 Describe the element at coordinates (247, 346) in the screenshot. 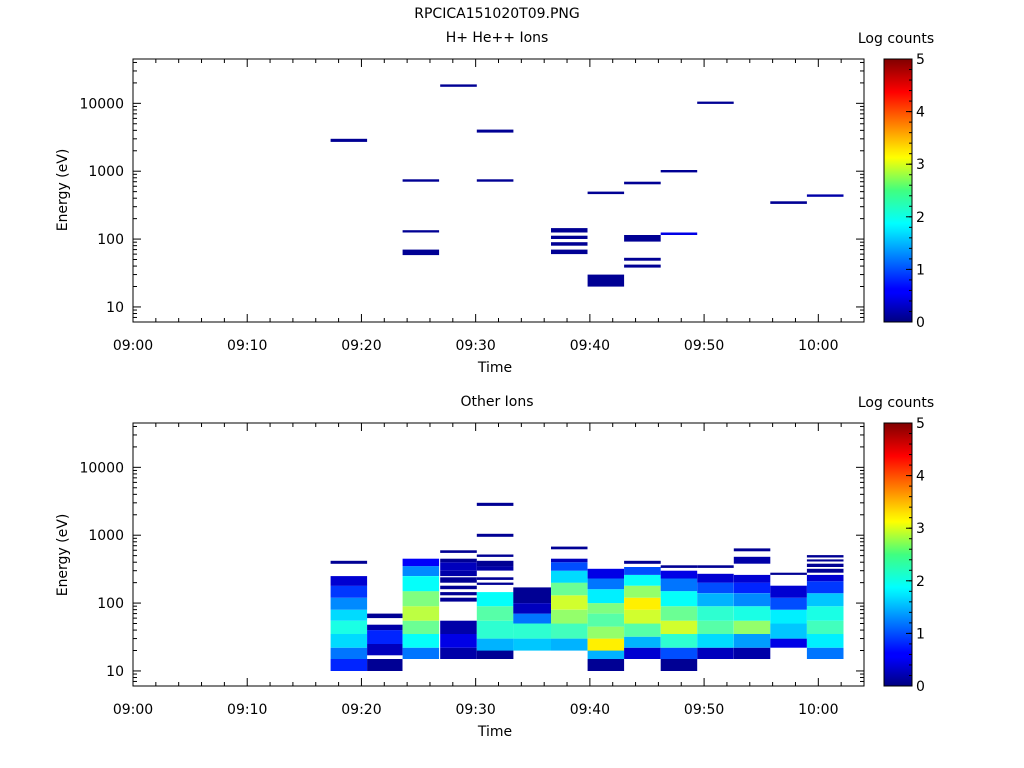

I see `x-tick-label: 09:10` at that location.